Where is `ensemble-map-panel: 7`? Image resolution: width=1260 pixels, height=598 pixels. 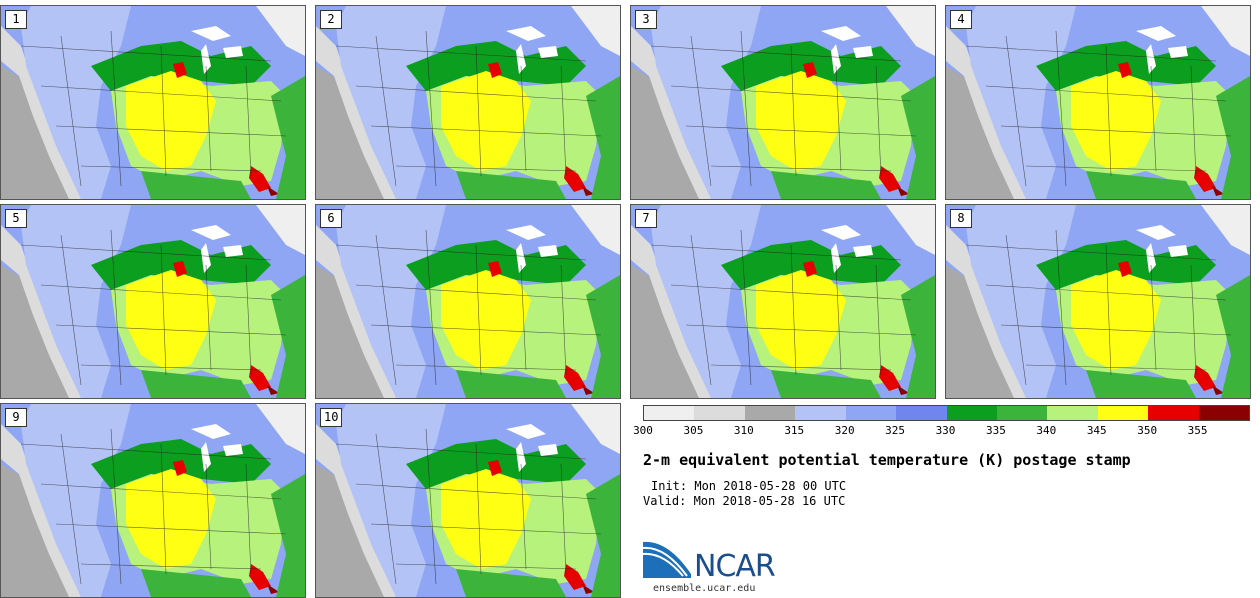 ensemble-map-panel: 7 is located at coordinates (783, 301).